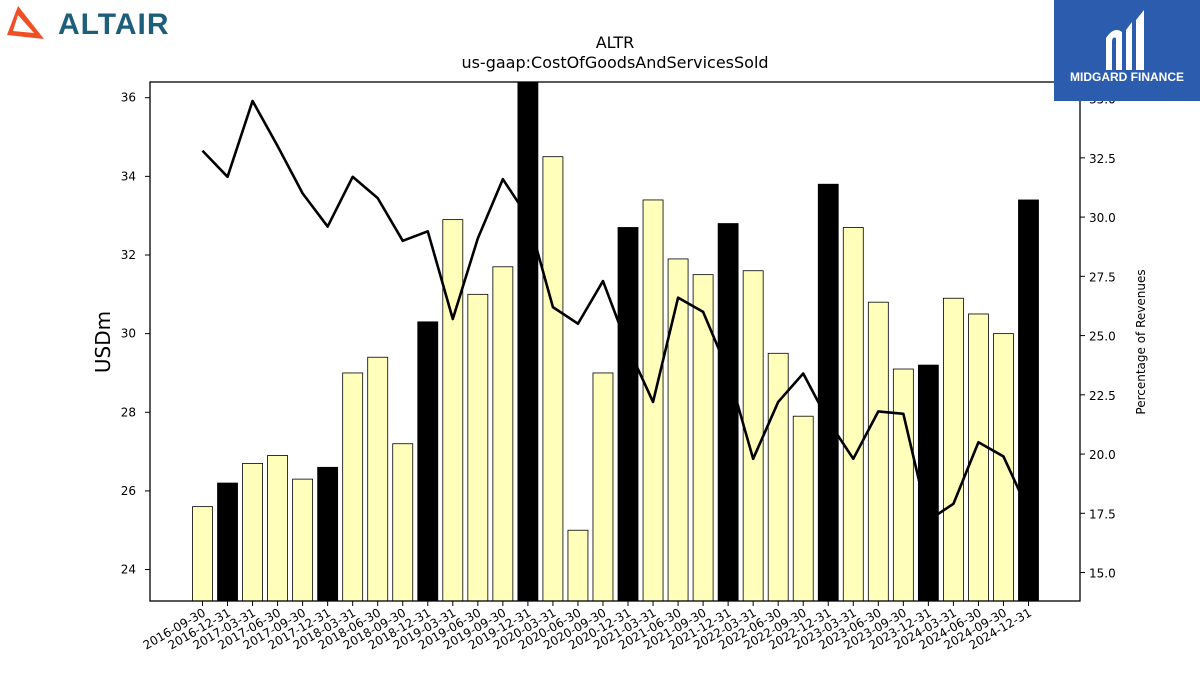  I want to click on y-tick-label: 26, so click(128, 491).